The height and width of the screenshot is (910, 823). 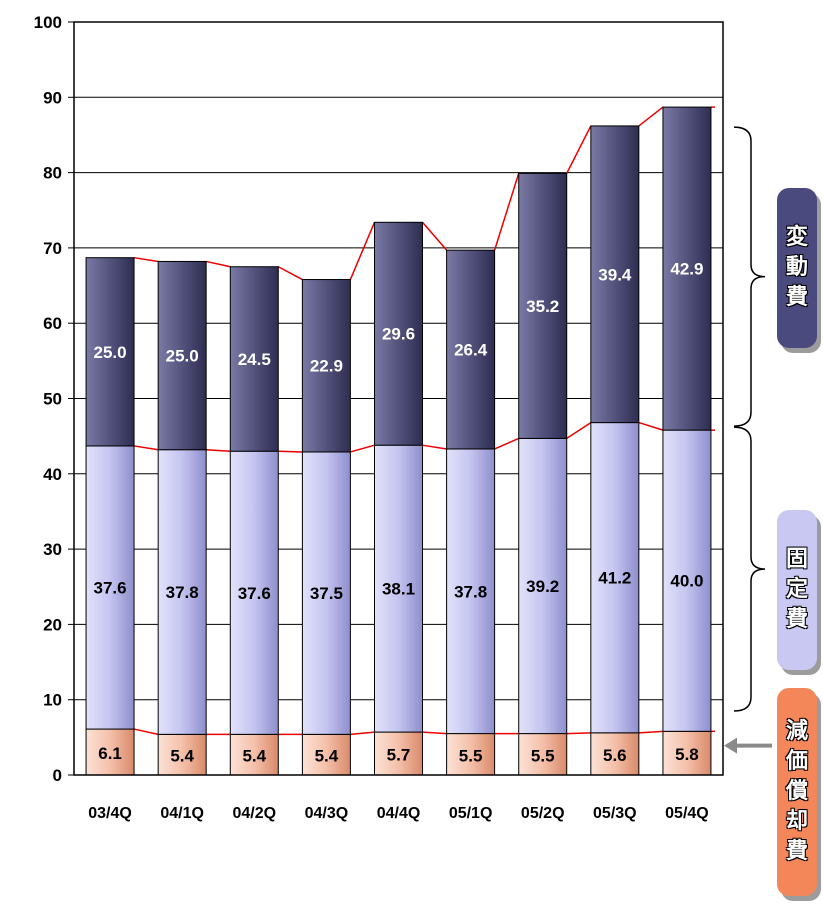 What do you see at coordinates (471, 813) in the screenshot?
I see `category-label: 05/1Q` at bounding box center [471, 813].